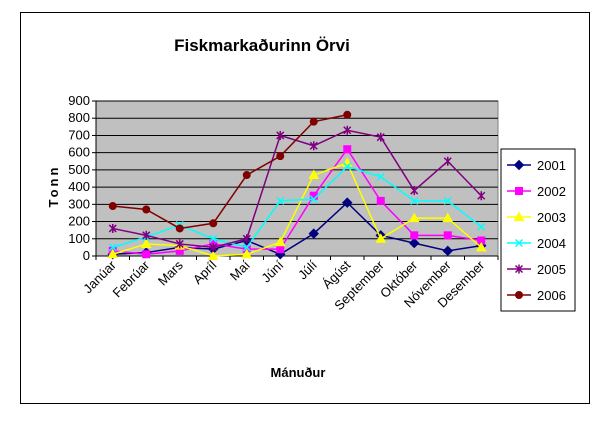 The width and height of the screenshot is (598, 425). I want to click on legend-box, so click(538, 230).